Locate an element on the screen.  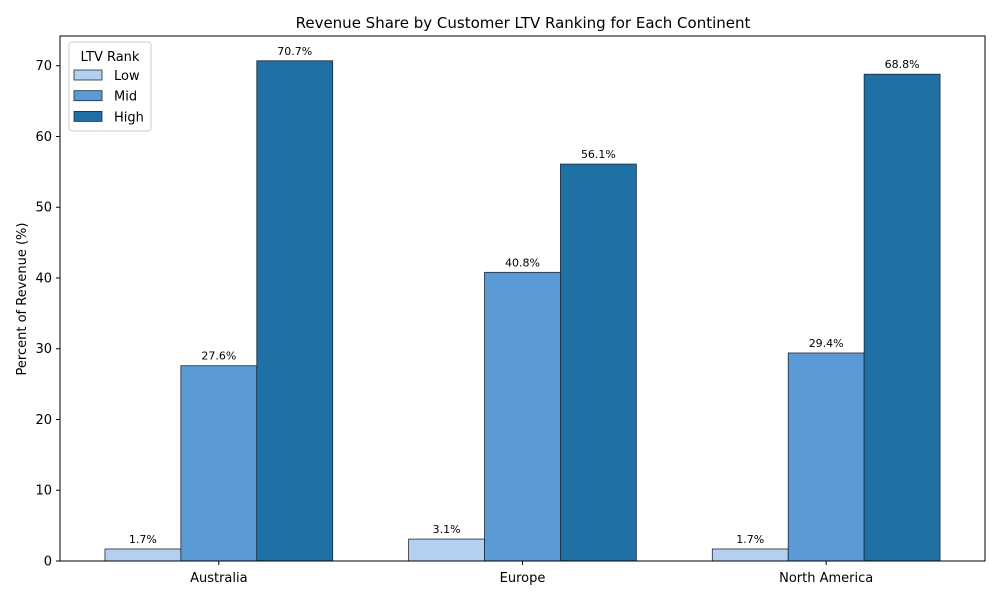
legend-title: LTV Rank is located at coordinates (110, 57).